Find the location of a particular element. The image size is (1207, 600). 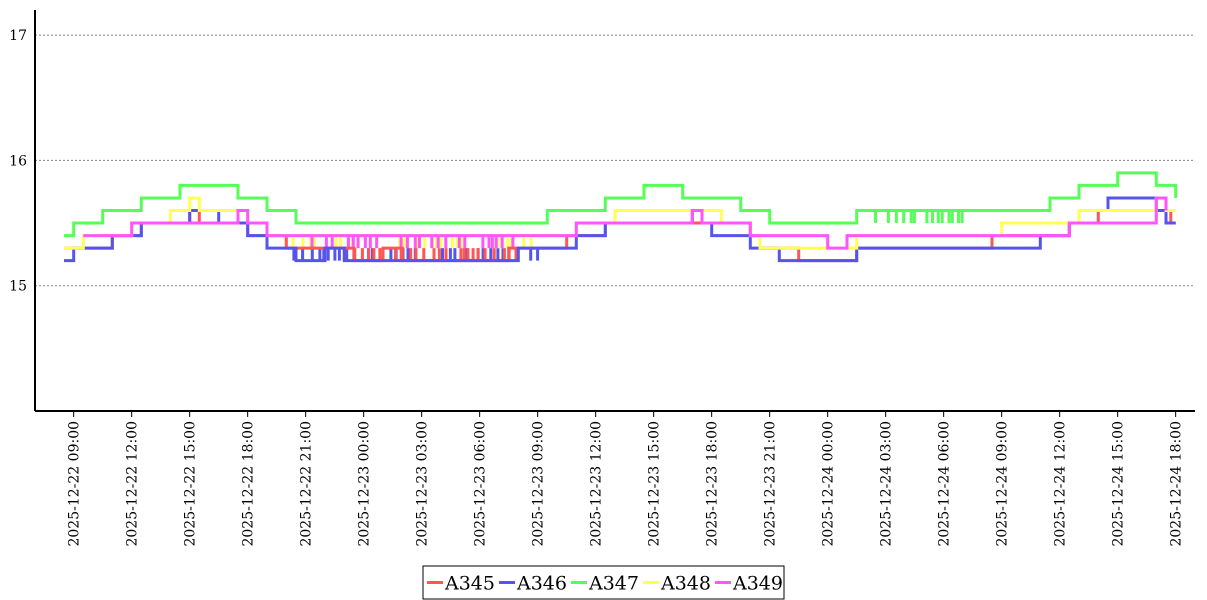

noise-band-A349 is located at coordinates (412, 242).